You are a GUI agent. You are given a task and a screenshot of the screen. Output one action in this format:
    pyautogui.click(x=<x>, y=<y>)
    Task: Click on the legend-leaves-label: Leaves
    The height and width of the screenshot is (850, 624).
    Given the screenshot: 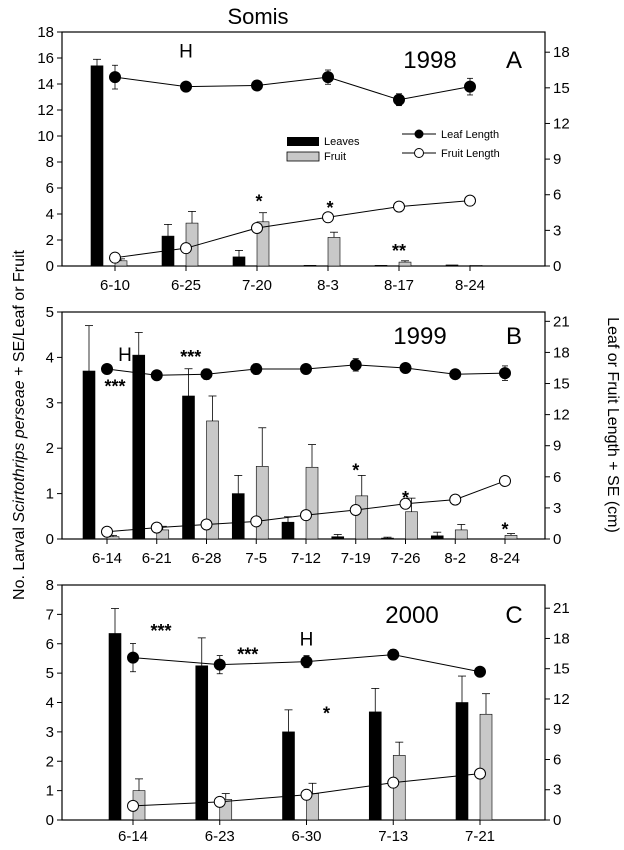 What is the action you would take?
    pyautogui.click(x=342, y=142)
    